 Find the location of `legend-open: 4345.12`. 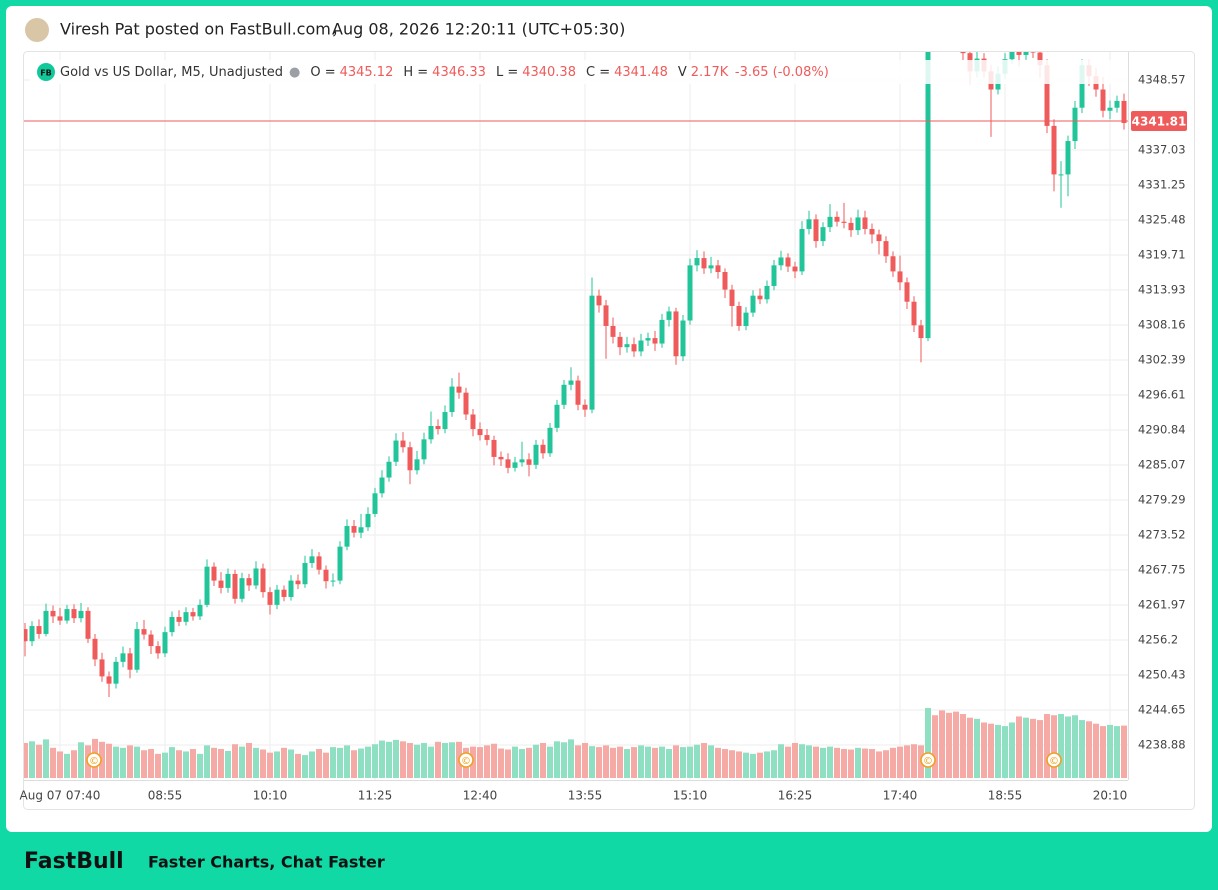

legend-open: 4345.12 is located at coordinates (367, 72).